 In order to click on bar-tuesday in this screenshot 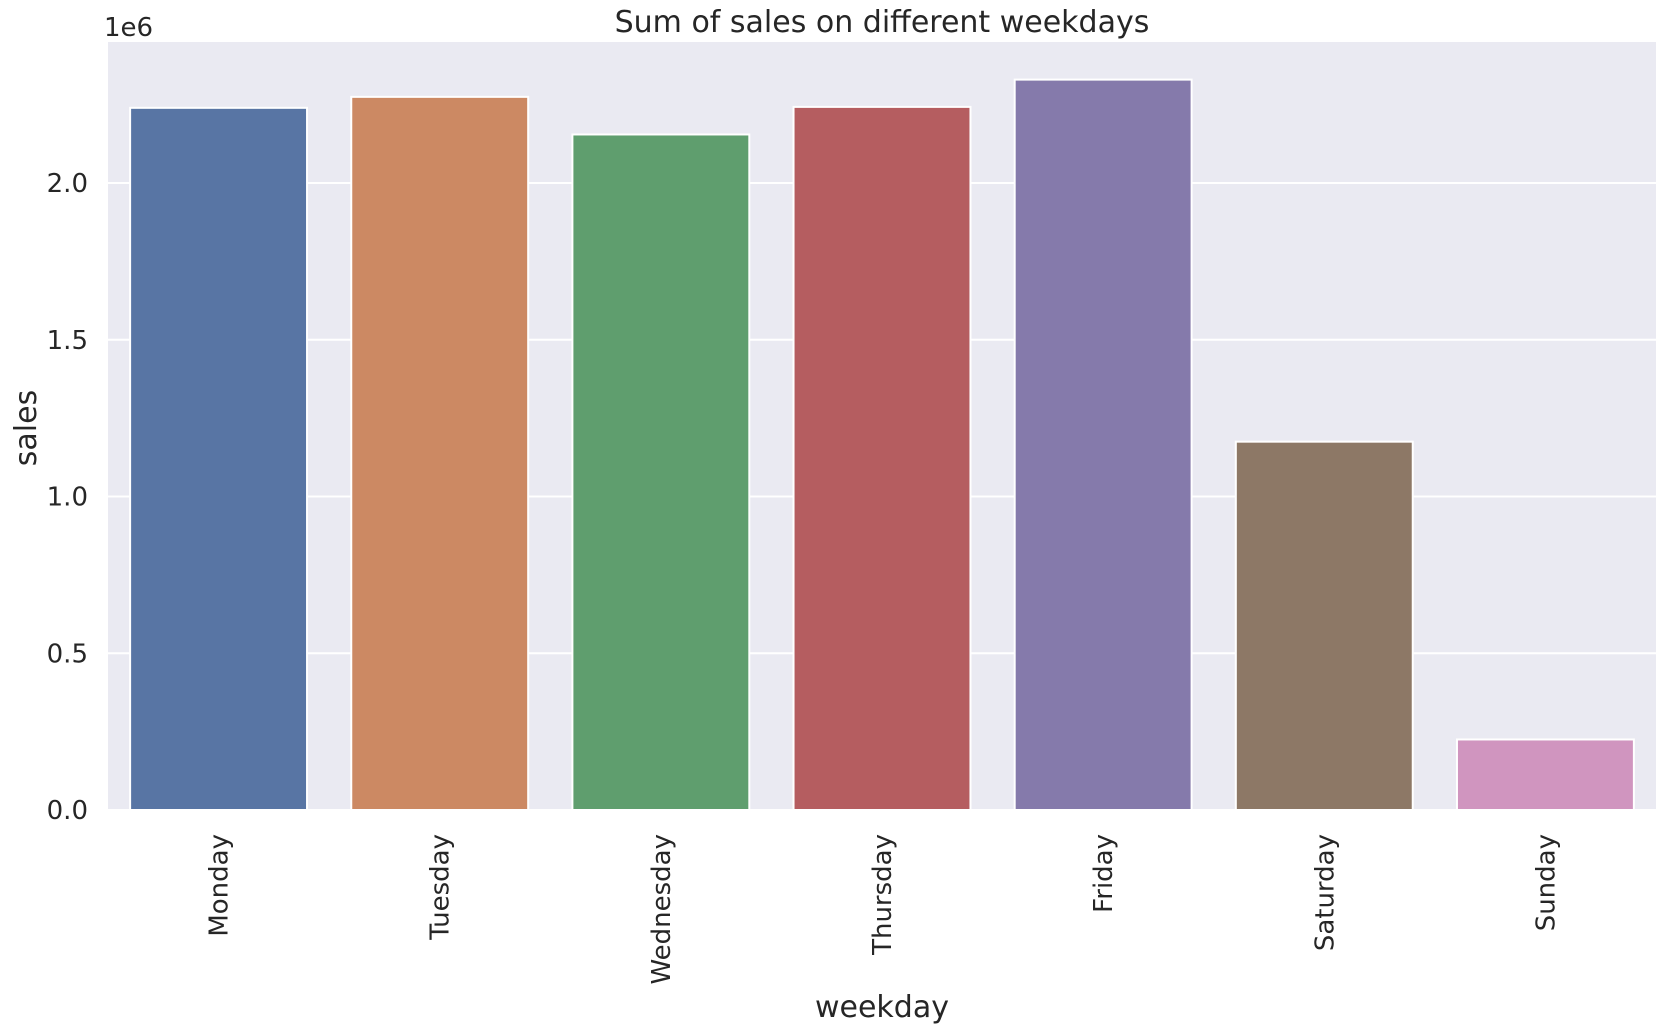, I will do `click(440, 453)`.